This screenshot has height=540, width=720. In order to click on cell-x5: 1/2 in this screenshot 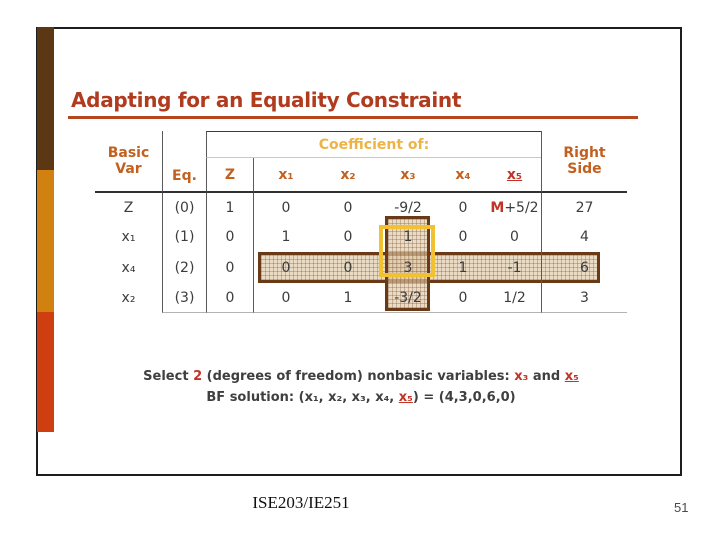, I will do `click(514, 298)`.